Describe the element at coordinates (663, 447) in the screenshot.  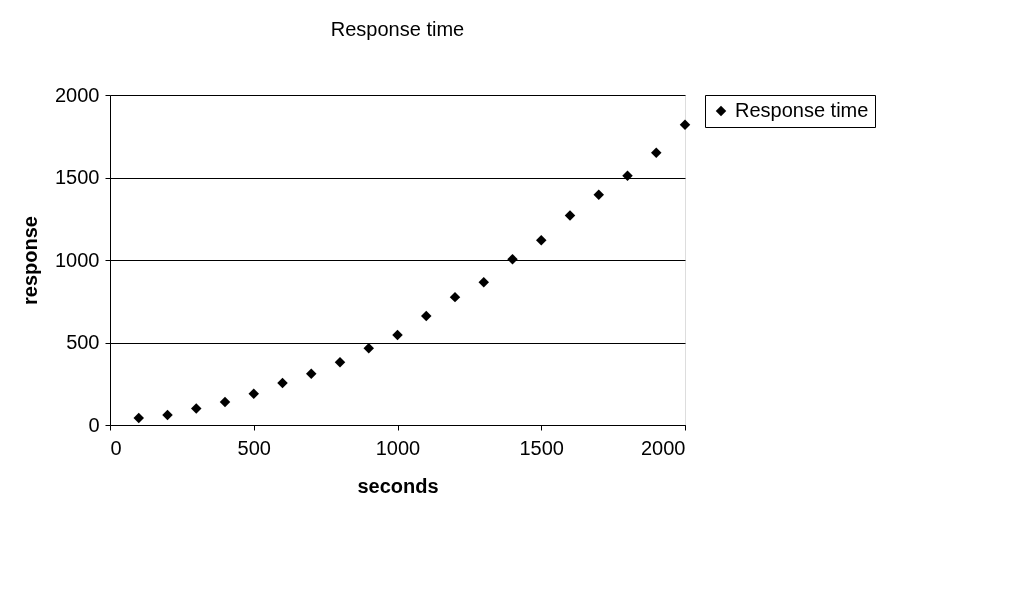
I see `x-tick-label: 2000` at that location.